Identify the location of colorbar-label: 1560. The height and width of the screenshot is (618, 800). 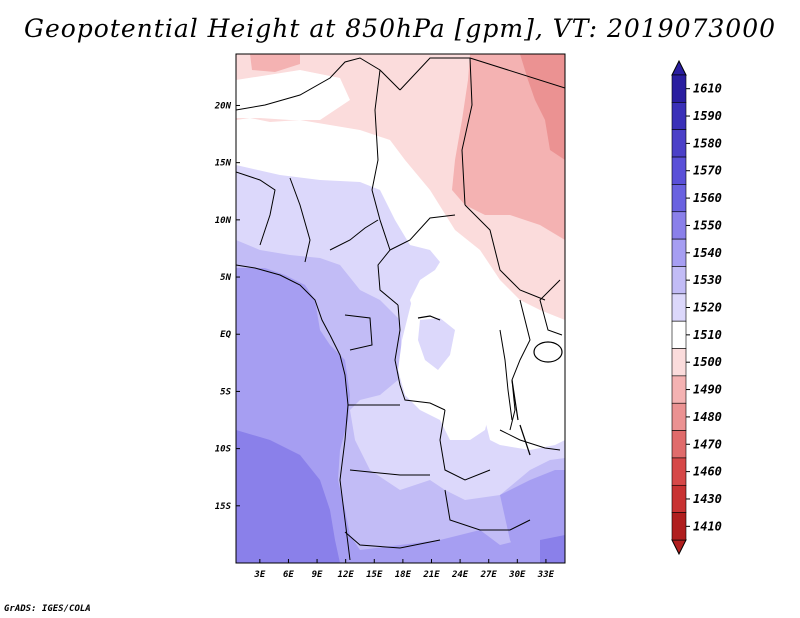
(707, 198).